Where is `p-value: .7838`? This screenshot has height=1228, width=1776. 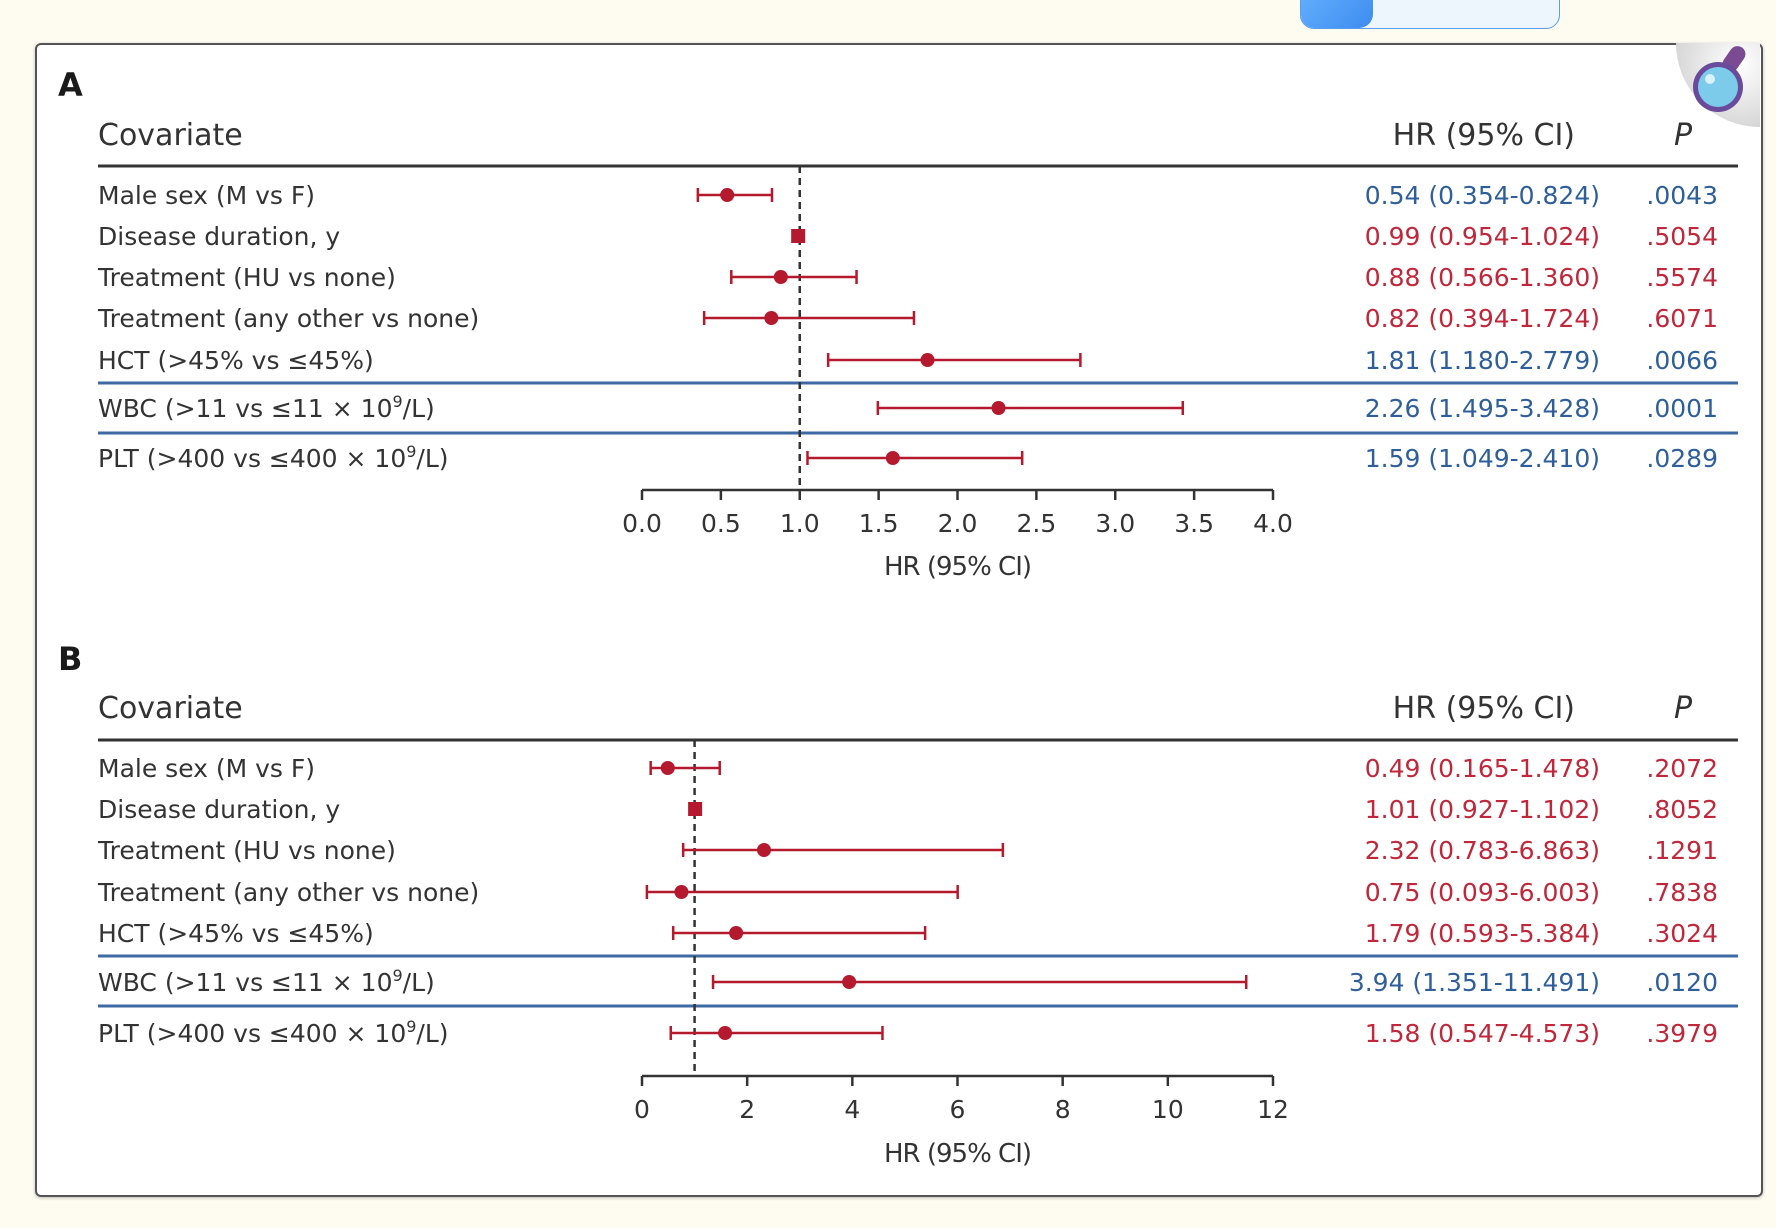
p-value: .7838 is located at coordinates (1682, 892).